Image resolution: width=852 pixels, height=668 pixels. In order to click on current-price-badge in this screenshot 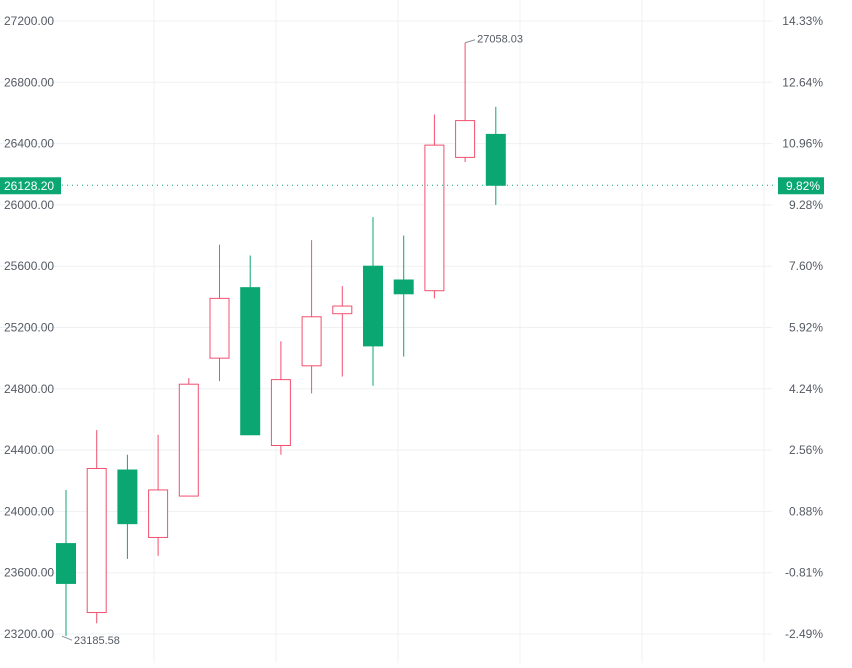, I will do `click(30, 186)`.